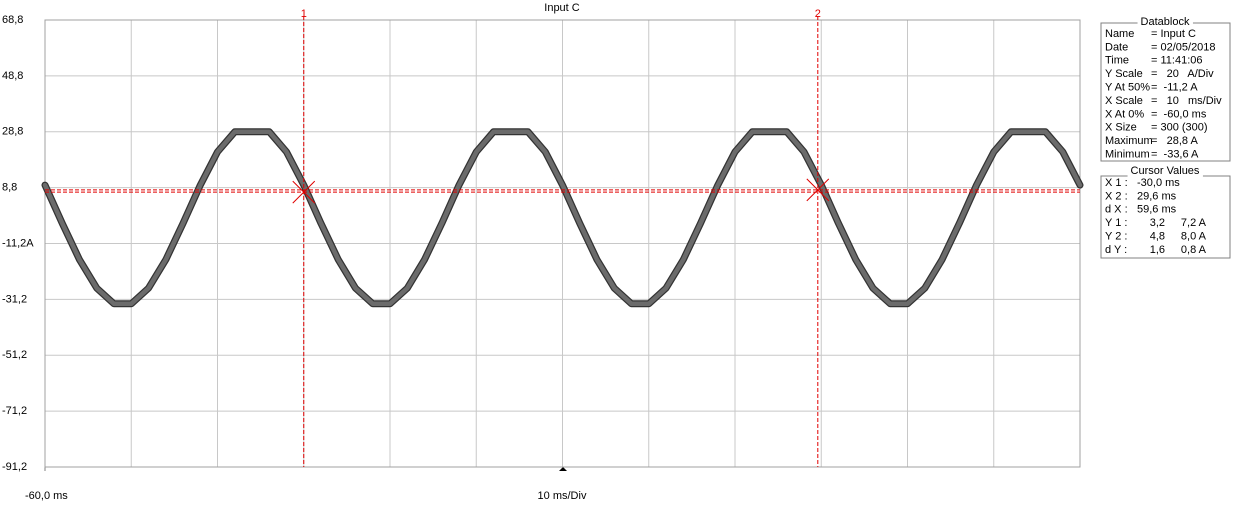  Describe the element at coordinates (1127, 88) in the screenshot. I see `panel-label: Y At 50%` at that location.